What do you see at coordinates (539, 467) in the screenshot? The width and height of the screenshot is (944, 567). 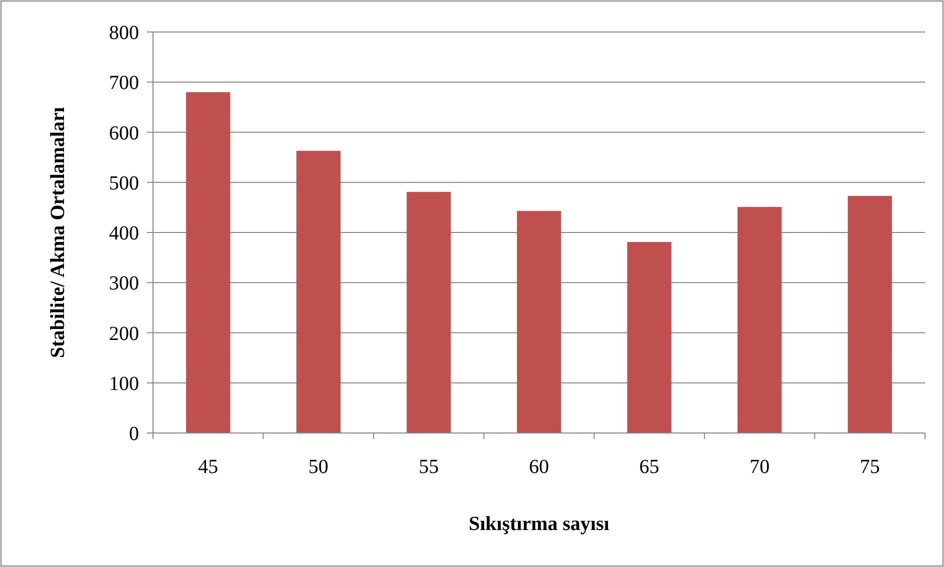 I see `x-tick-label: 60` at bounding box center [539, 467].